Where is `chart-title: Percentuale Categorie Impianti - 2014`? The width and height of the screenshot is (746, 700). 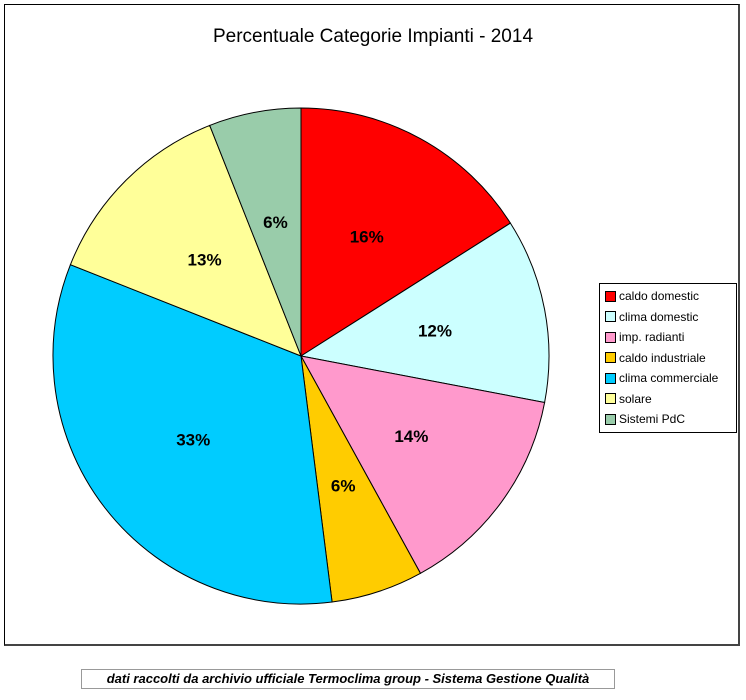 chart-title: Percentuale Categorie Impianti - 2014 is located at coordinates (373, 36).